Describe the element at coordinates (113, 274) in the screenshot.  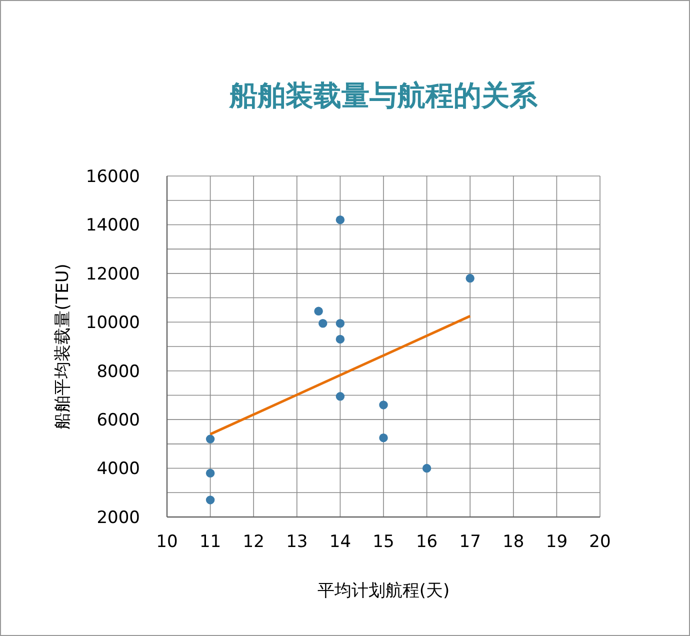
I see `y-tick-label: 12000` at that location.